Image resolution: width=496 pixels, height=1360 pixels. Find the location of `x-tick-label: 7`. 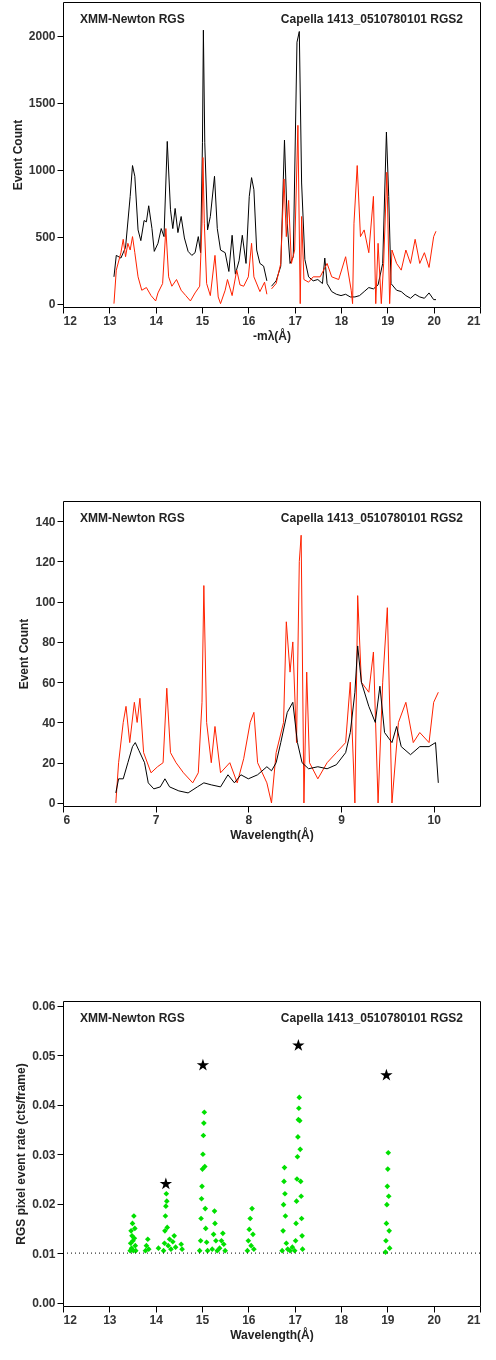

x-tick-label: 7 is located at coordinates (156, 819).